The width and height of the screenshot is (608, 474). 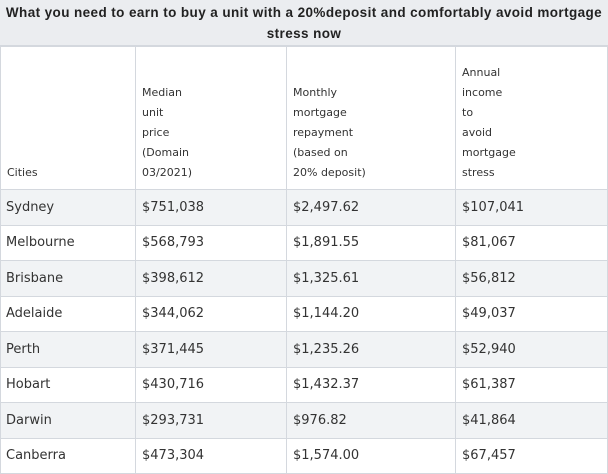 I want to click on table-row: Melbourne $568,793 $1,891.55 $81,067, so click(x=304, y=242).